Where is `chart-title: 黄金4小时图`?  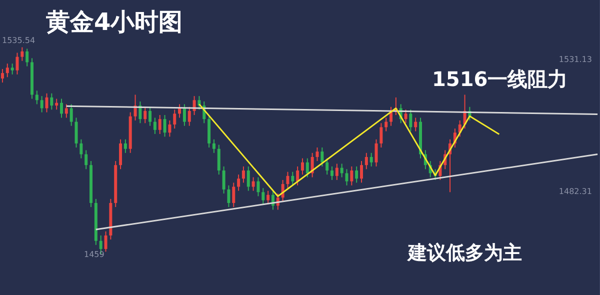
chart-title: 黄金4小时图 is located at coordinates (114, 22).